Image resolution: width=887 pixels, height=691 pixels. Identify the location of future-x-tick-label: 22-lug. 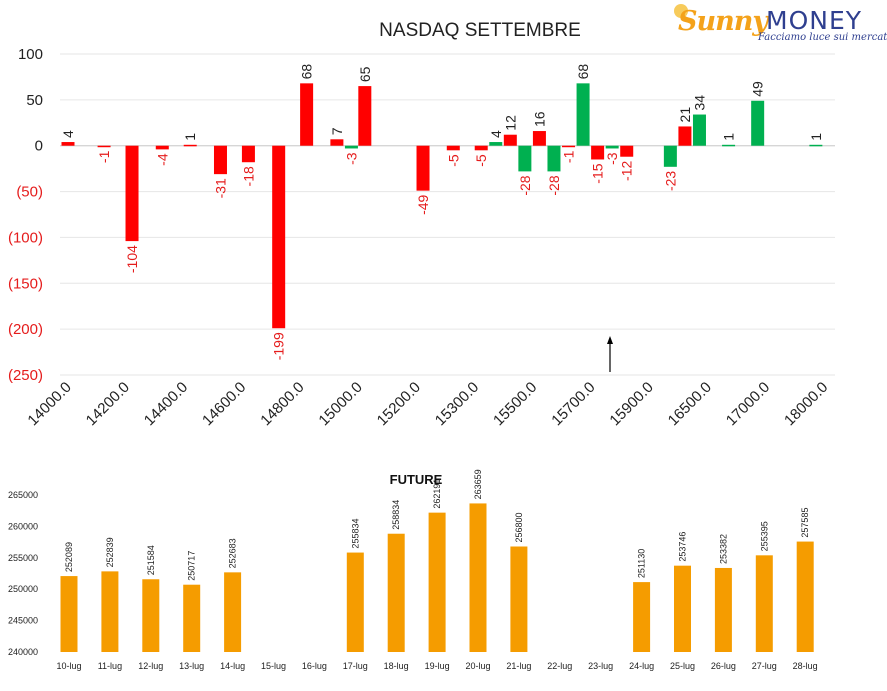
(559, 666).